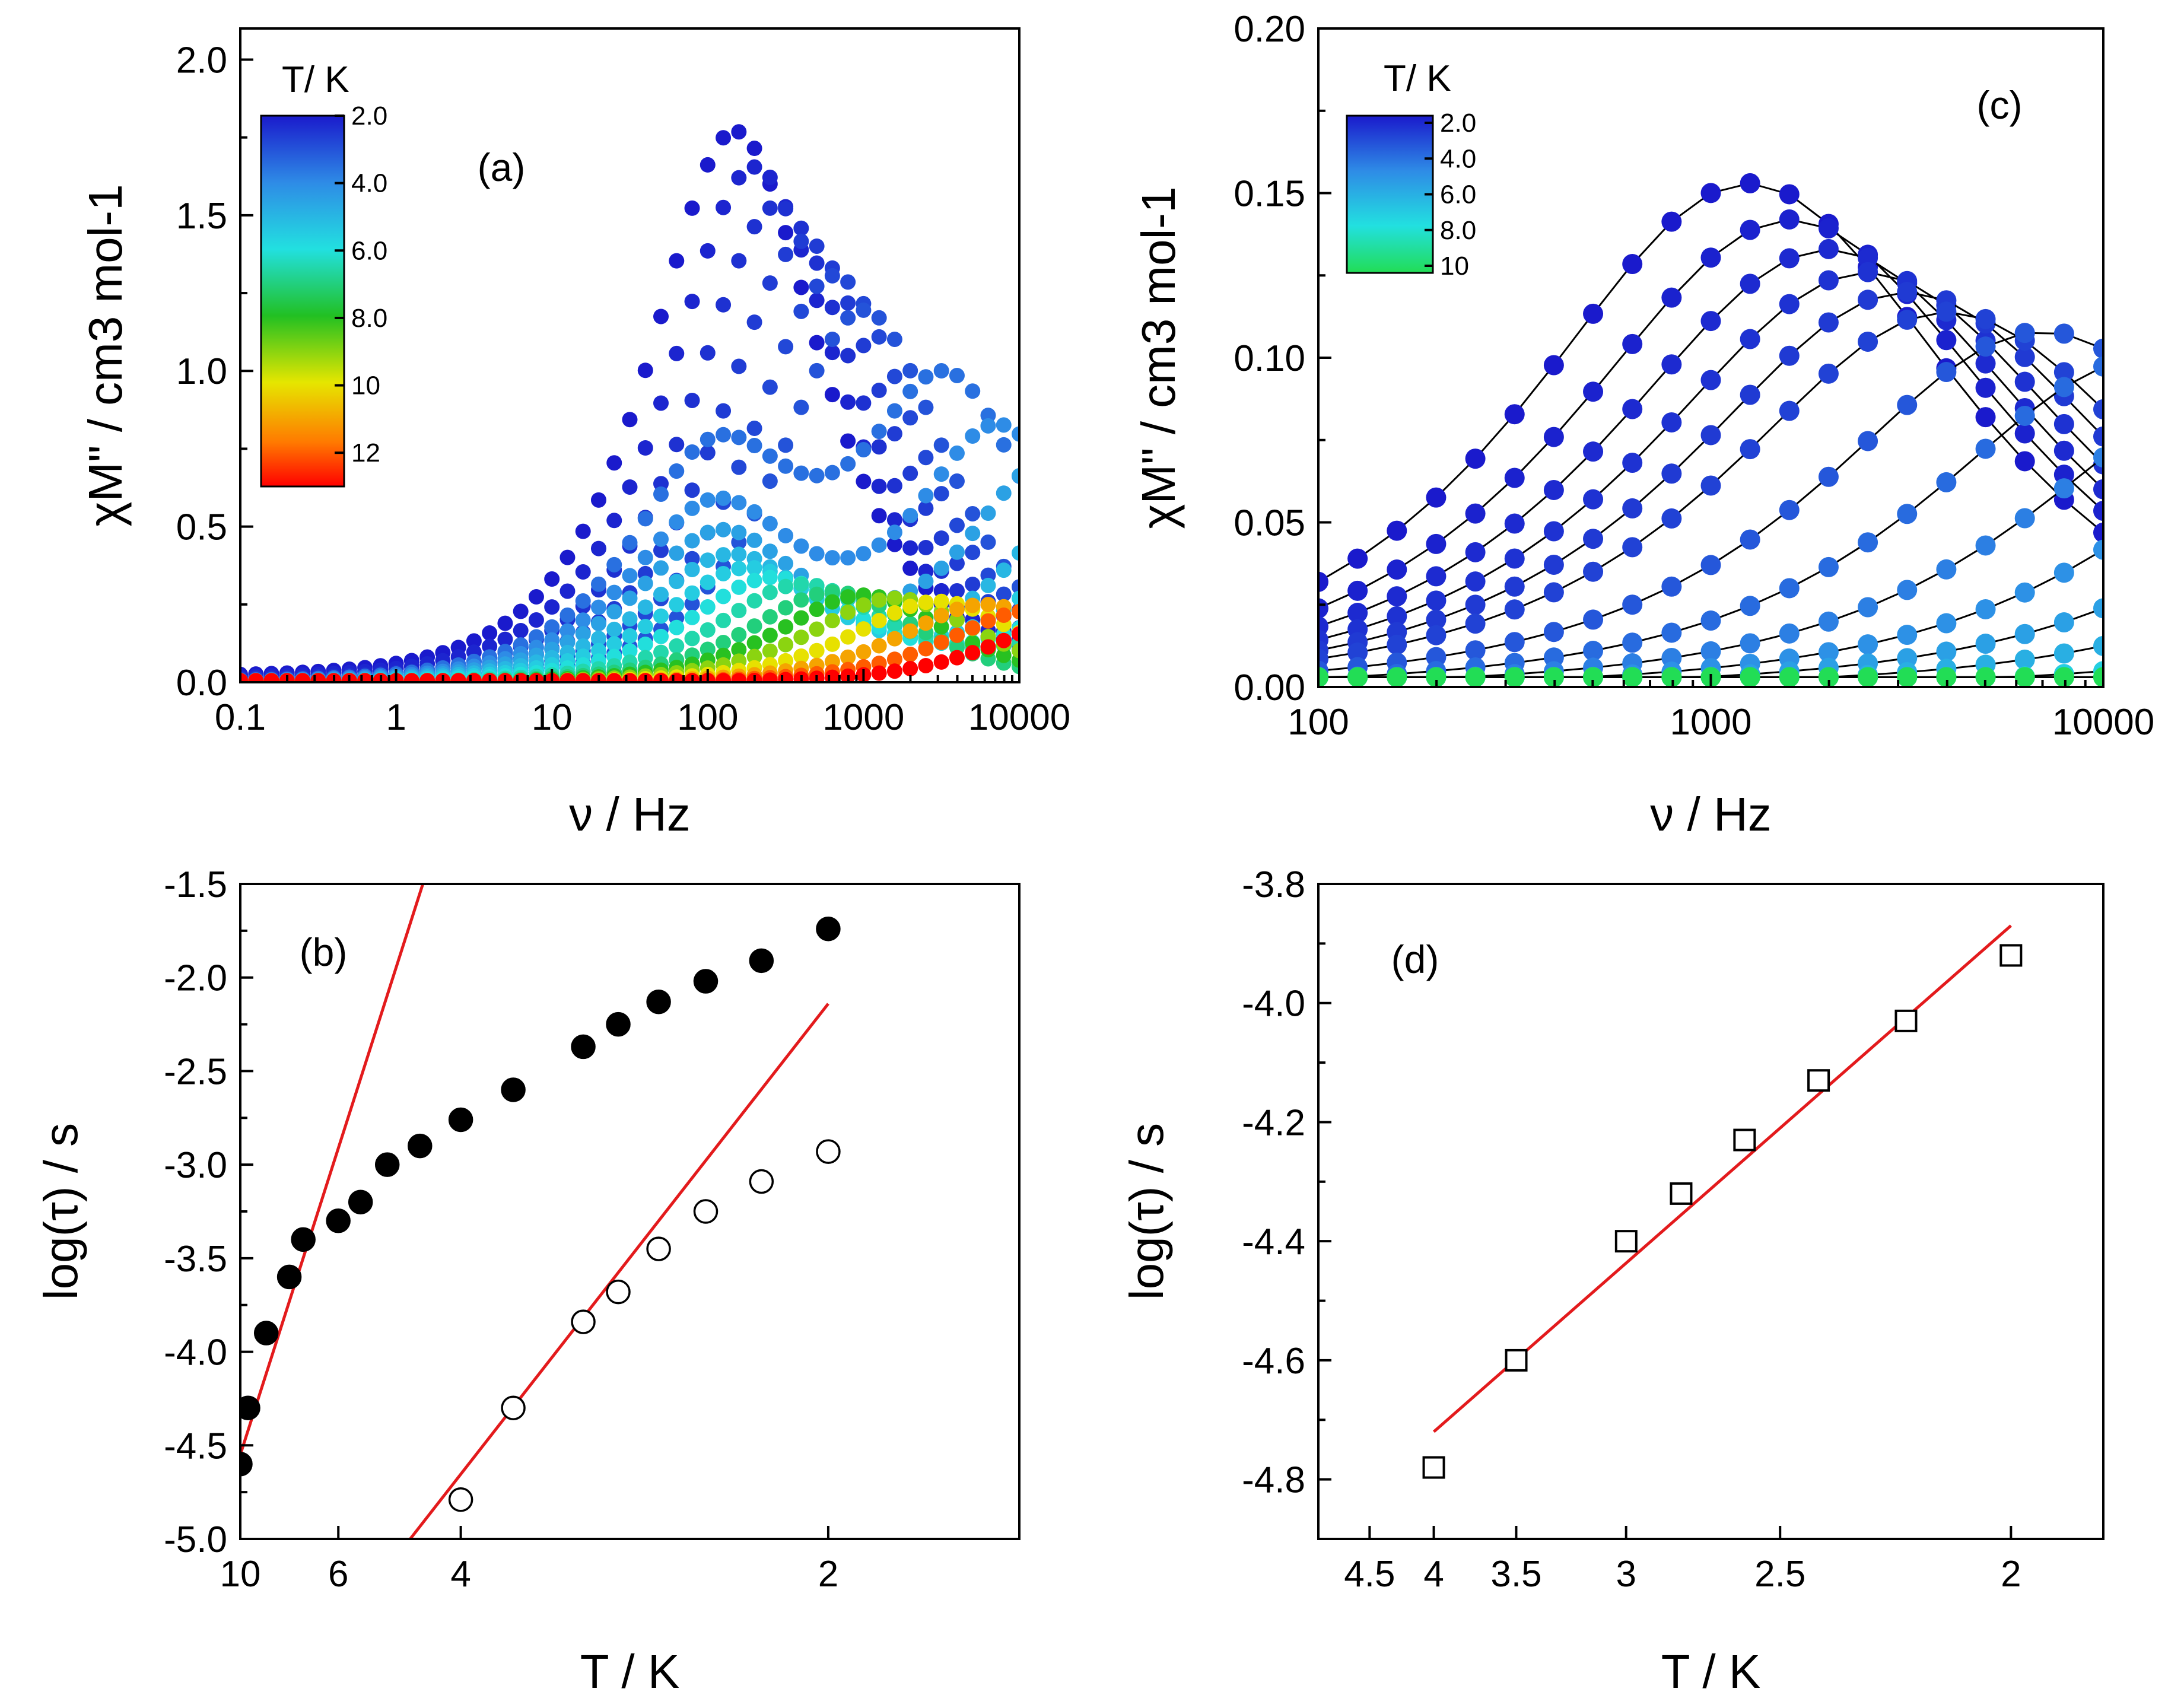 This screenshot has height=1708, width=2184. Describe the element at coordinates (195, 1259) in the screenshot. I see `y-tick-label: -3.5` at that location.